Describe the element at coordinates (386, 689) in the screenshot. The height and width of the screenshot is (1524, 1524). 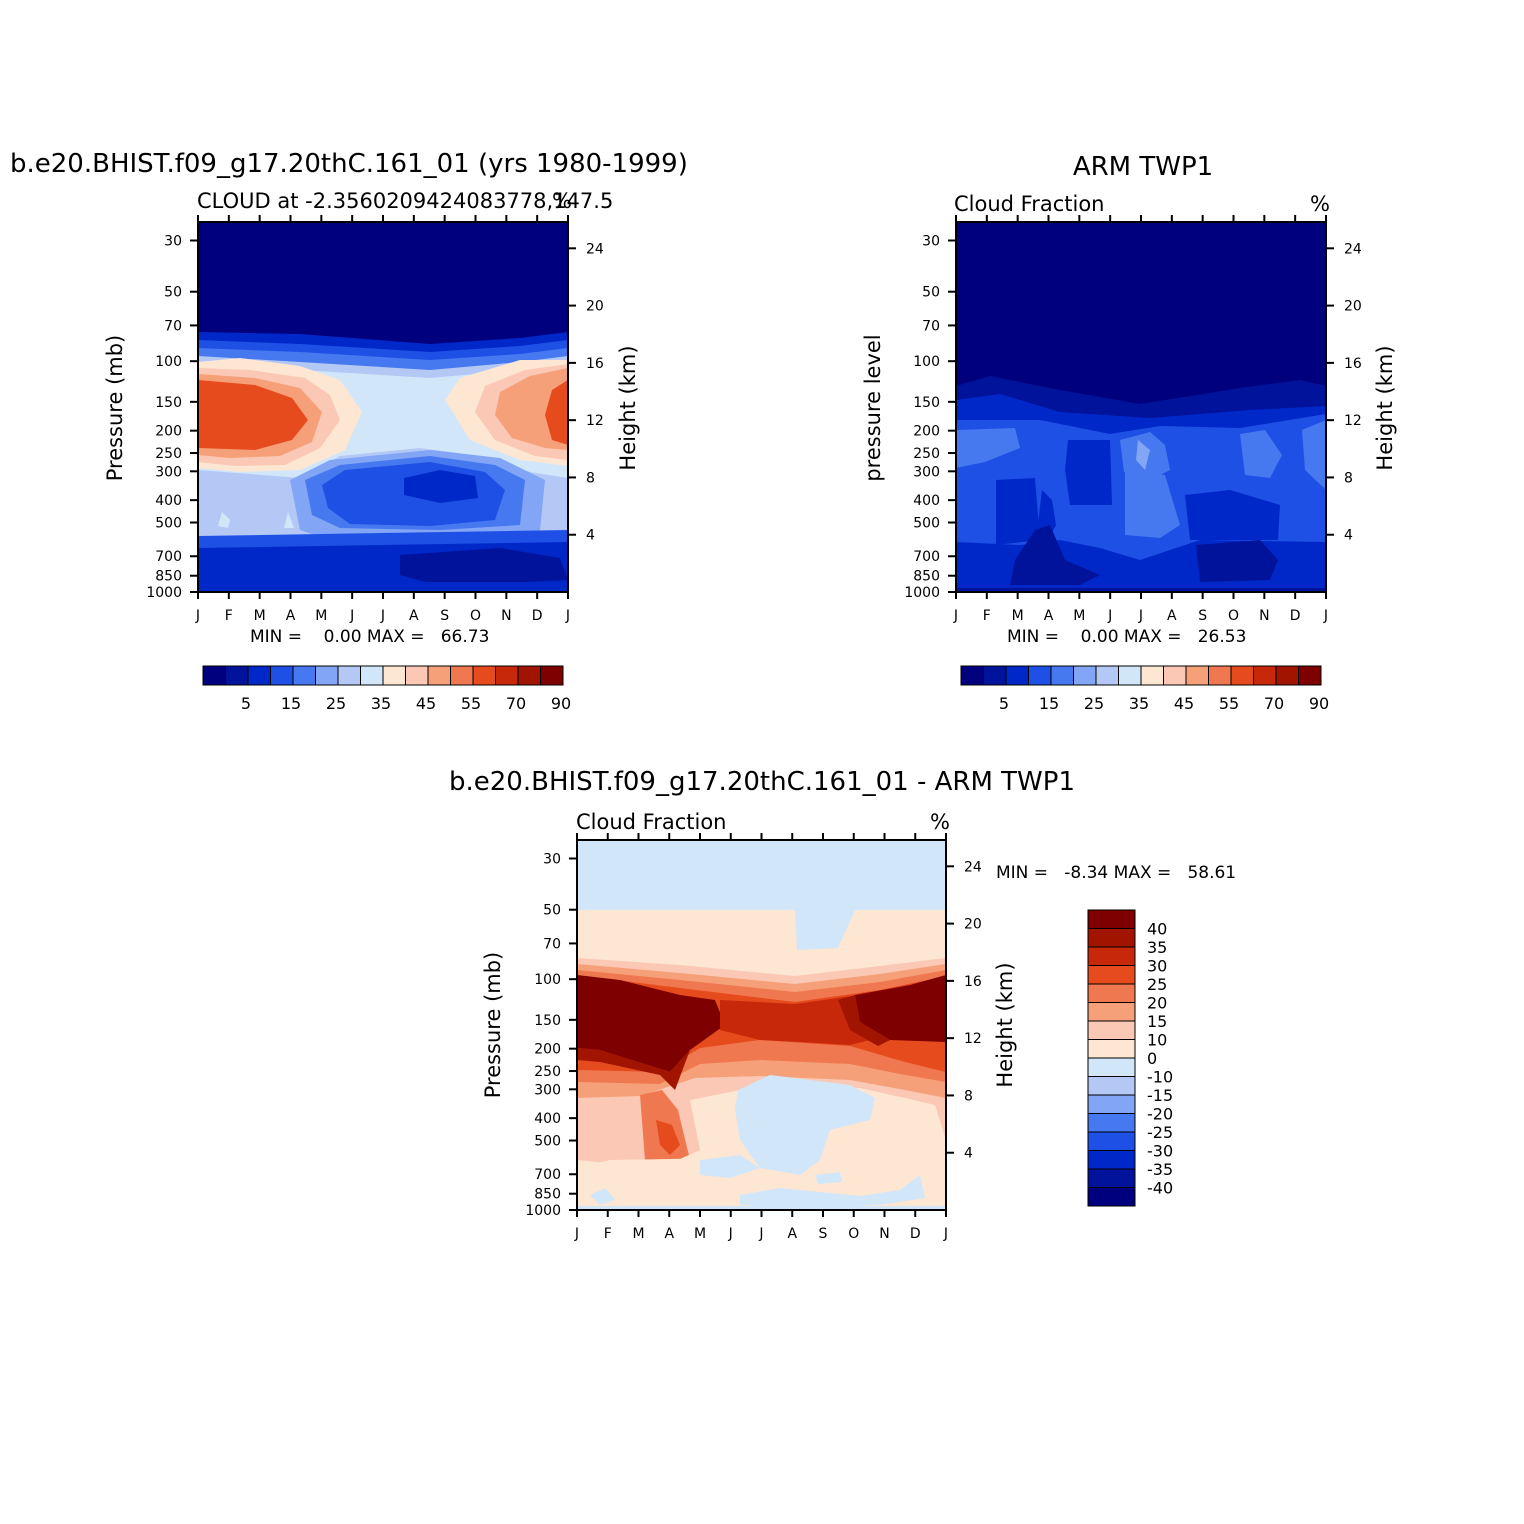
I see `panel-model-colorbar: 5 15 25 35 45 55 70 90` at that location.